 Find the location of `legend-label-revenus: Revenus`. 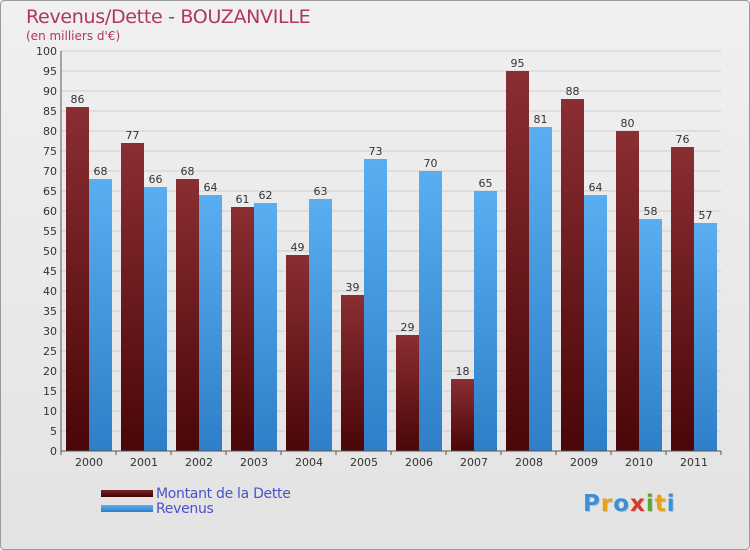

legend-label-revenus: Revenus is located at coordinates (185, 509).